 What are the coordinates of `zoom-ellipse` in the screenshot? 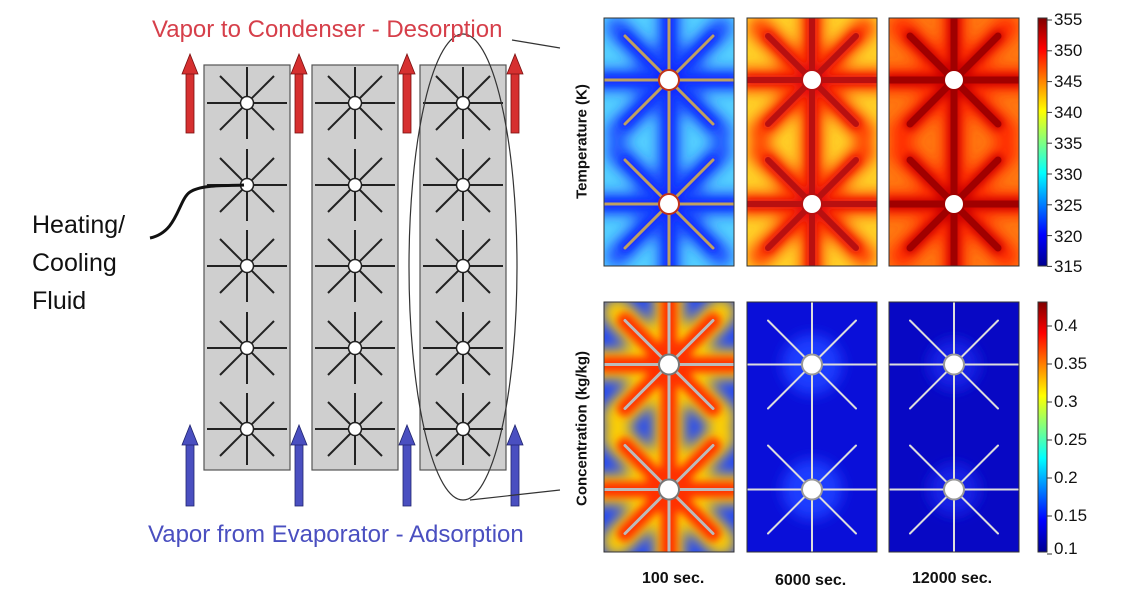 It's located at (463, 267).